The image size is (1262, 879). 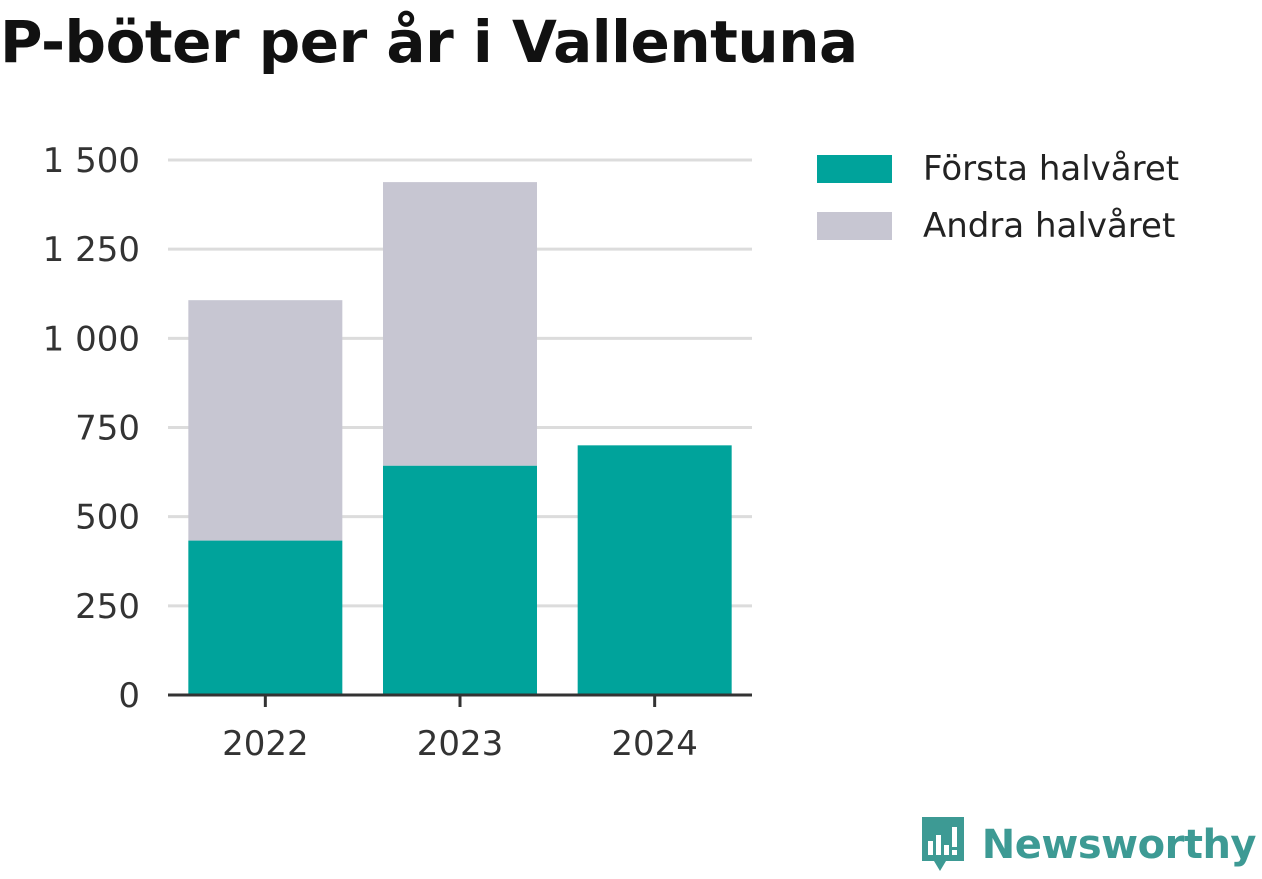 I want to click on y-tick-label: 1 500, so click(x=91, y=161).